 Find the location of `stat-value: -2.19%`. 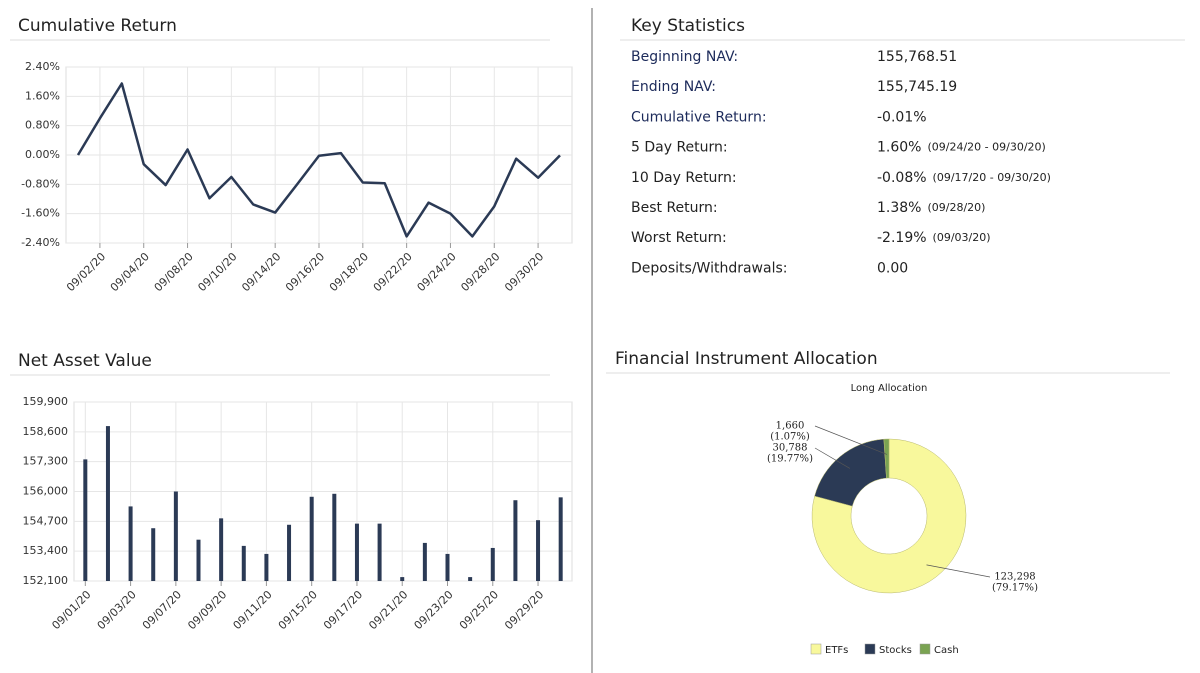

stat-value: -2.19% is located at coordinates (902, 238).